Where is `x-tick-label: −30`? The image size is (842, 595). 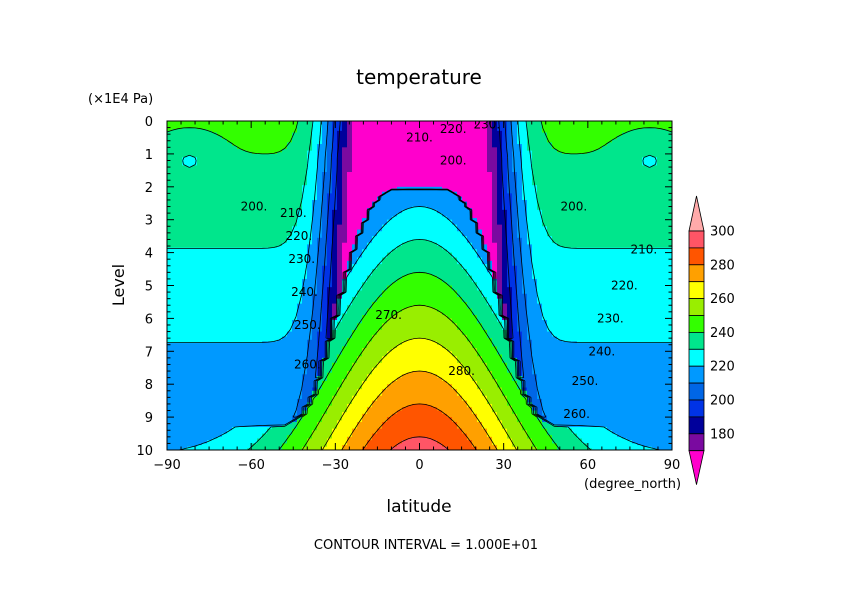 x-tick-label: −30 is located at coordinates (335, 465).